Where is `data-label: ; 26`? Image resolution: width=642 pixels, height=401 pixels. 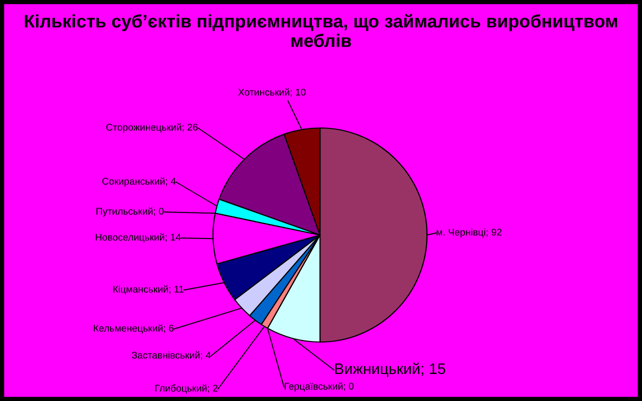
data-label: ; 26 is located at coordinates (190, 128).